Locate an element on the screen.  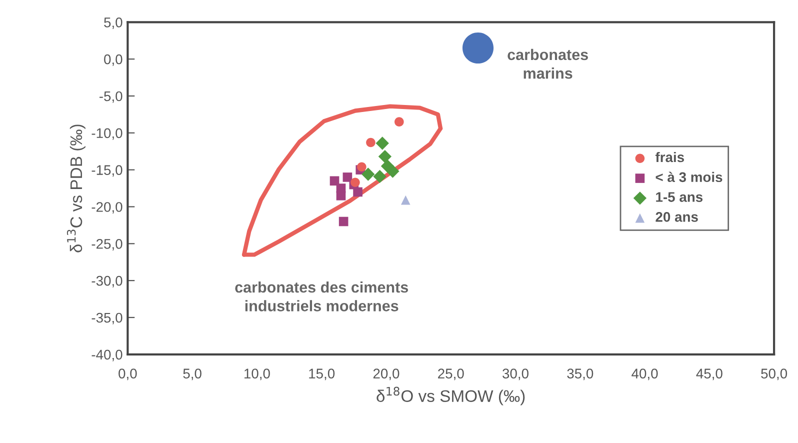
x-tick-label: 20,0 is located at coordinates (386, 374).